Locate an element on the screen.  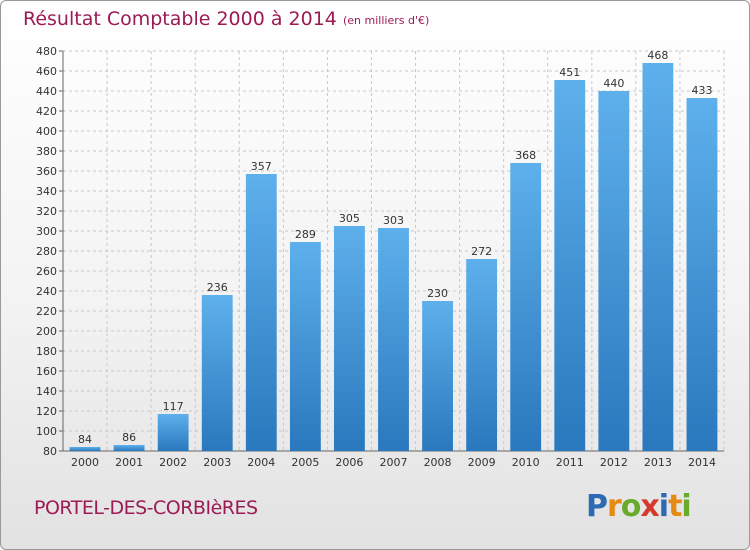
logo-letter: r is located at coordinates (614, 506).